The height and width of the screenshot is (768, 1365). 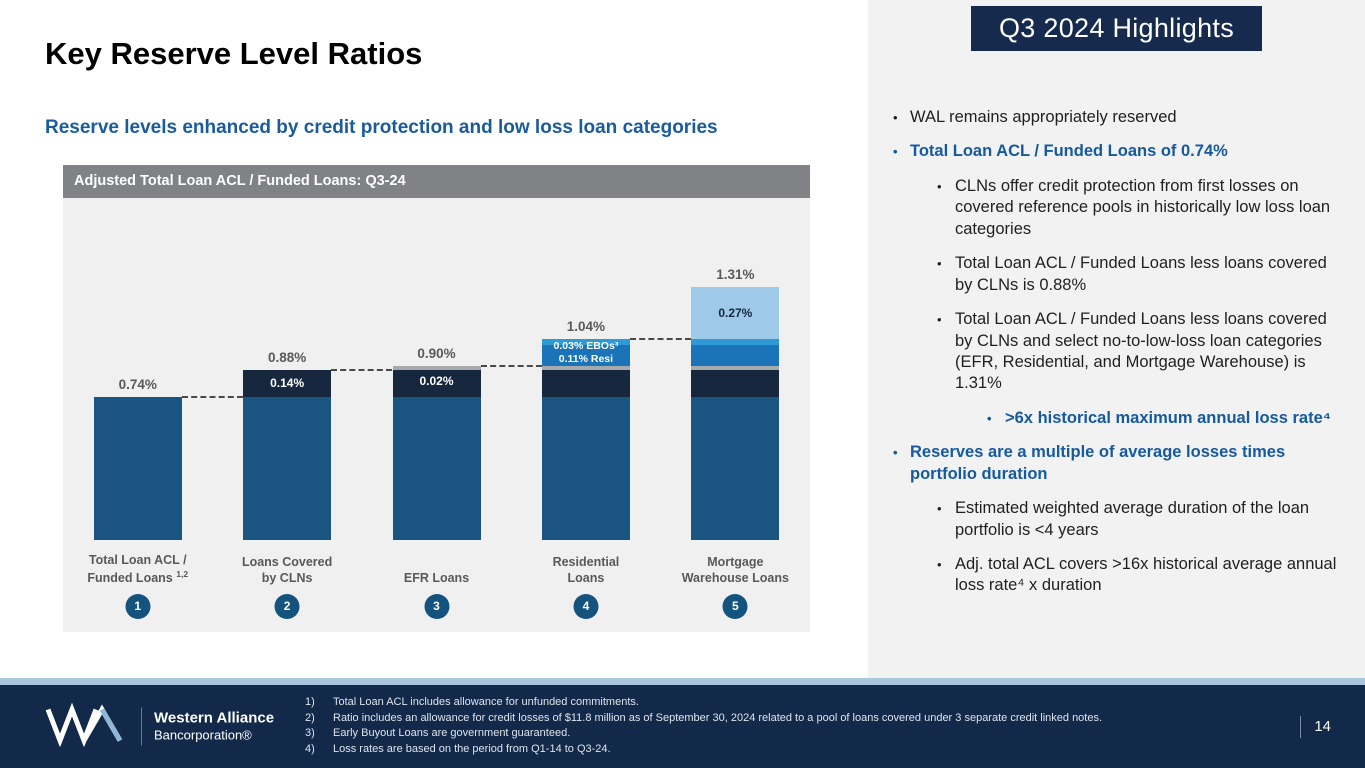 I want to click on page-number-block: 14, so click(x=1315, y=726).